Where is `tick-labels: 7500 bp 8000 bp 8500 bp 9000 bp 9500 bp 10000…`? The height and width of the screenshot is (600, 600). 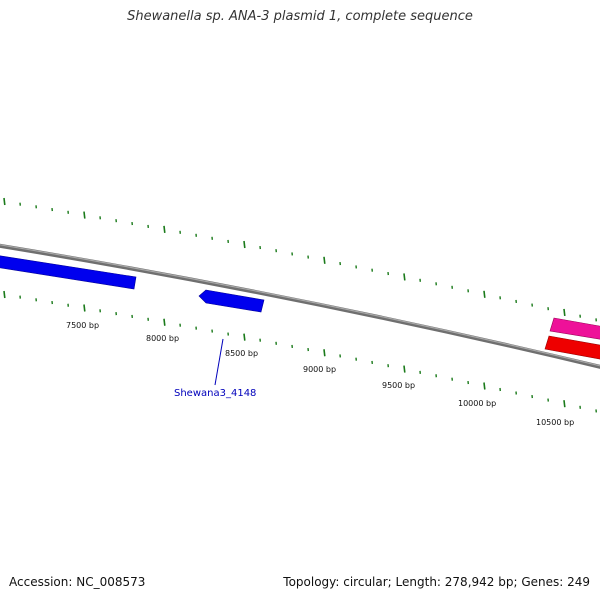 tick-labels: 7500 bp 8000 bp 8500 bp 9000 bp 9500 bp 10000… is located at coordinates (320, 374).